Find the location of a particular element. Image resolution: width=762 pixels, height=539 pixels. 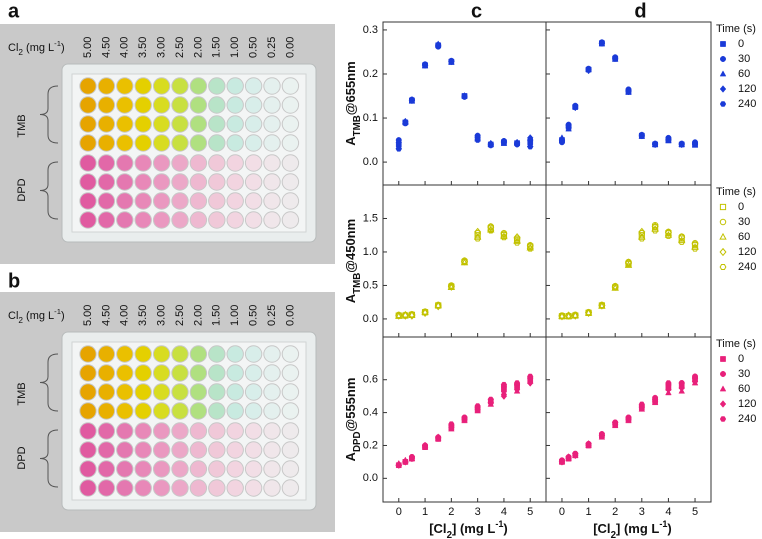

axis-label: Cl2 (mg L-1) is located at coordinates (36, 316).